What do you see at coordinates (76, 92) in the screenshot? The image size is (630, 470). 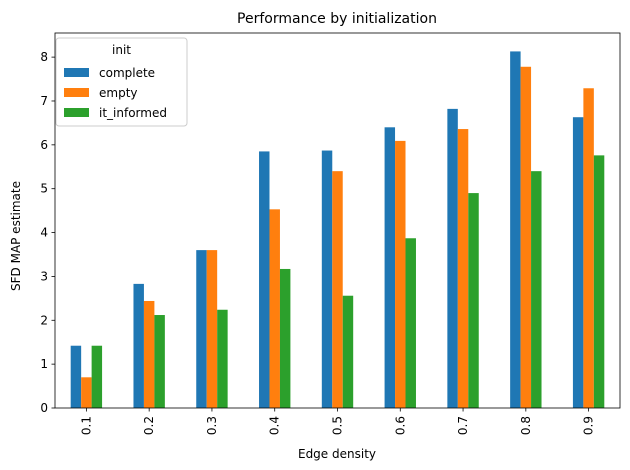 I see `legend-swatch-empty` at bounding box center [76, 92].